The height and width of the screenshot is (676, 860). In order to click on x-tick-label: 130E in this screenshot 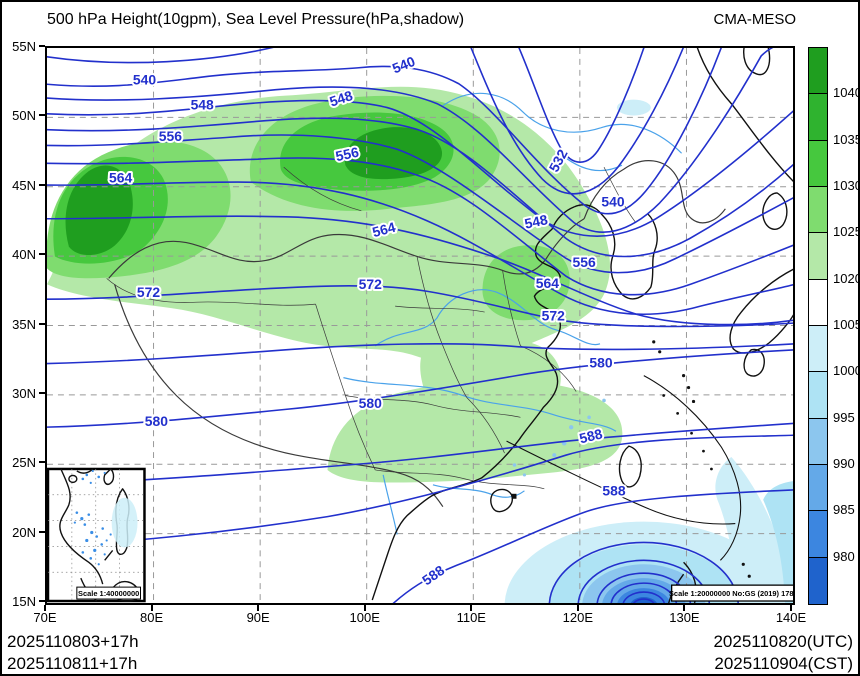, I will do `click(684, 617)`.